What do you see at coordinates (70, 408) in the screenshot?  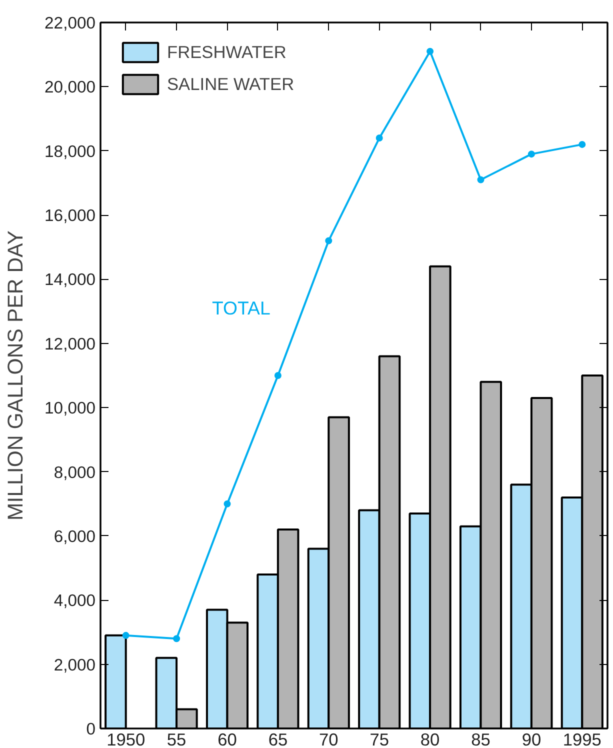 I see `y-tick-label: 10,000` at bounding box center [70, 408].